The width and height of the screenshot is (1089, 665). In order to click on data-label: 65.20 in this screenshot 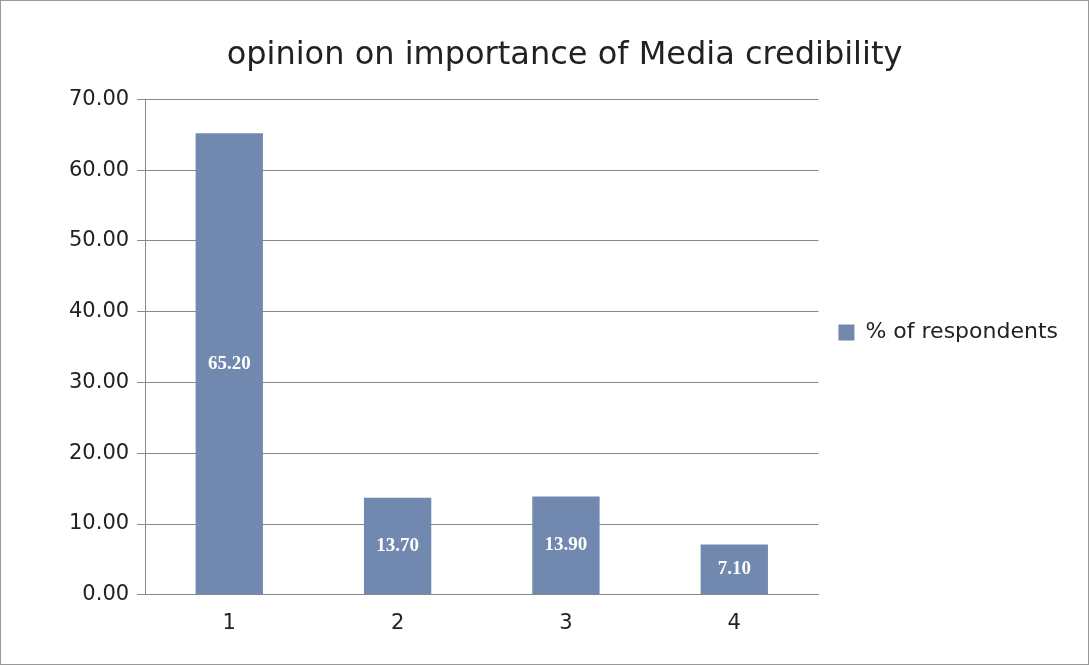, I will do `click(229, 362)`.